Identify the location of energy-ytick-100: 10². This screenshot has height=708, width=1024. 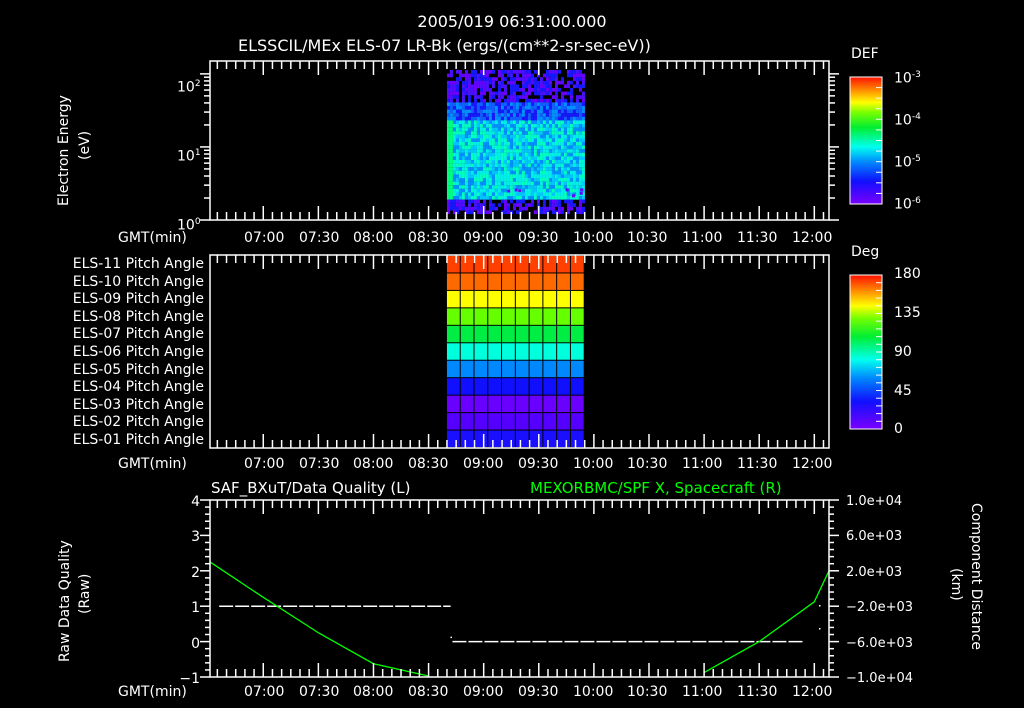
(189, 87).